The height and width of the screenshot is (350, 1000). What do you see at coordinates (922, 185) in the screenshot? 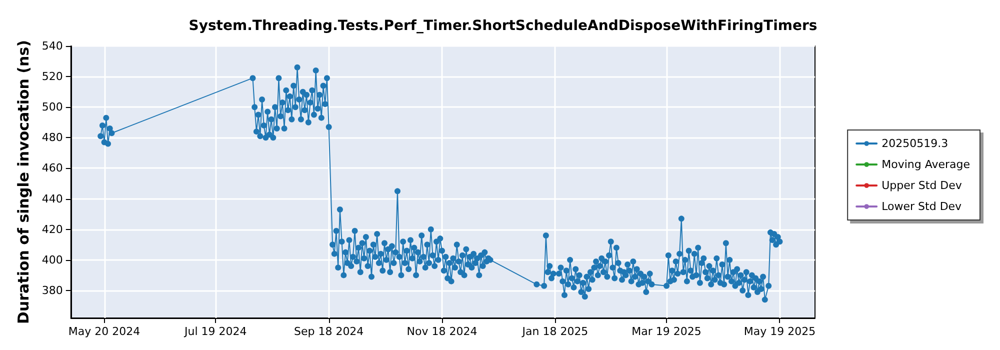
I see `legend-label: Upper Std Dev` at bounding box center [922, 185].